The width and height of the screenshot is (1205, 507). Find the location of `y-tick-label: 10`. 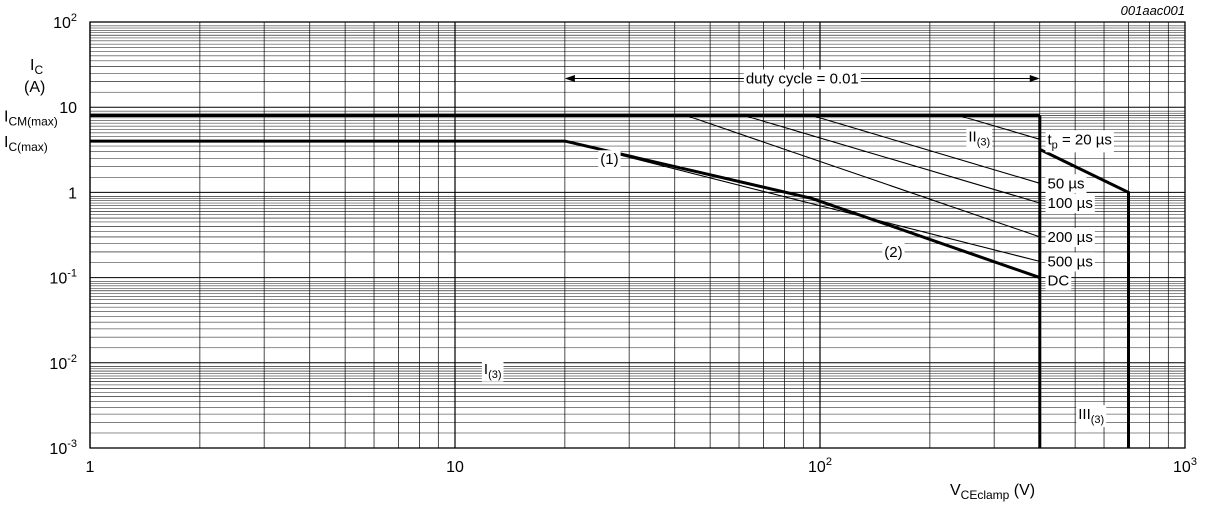

y-tick-label: 10 is located at coordinates (68, 108).